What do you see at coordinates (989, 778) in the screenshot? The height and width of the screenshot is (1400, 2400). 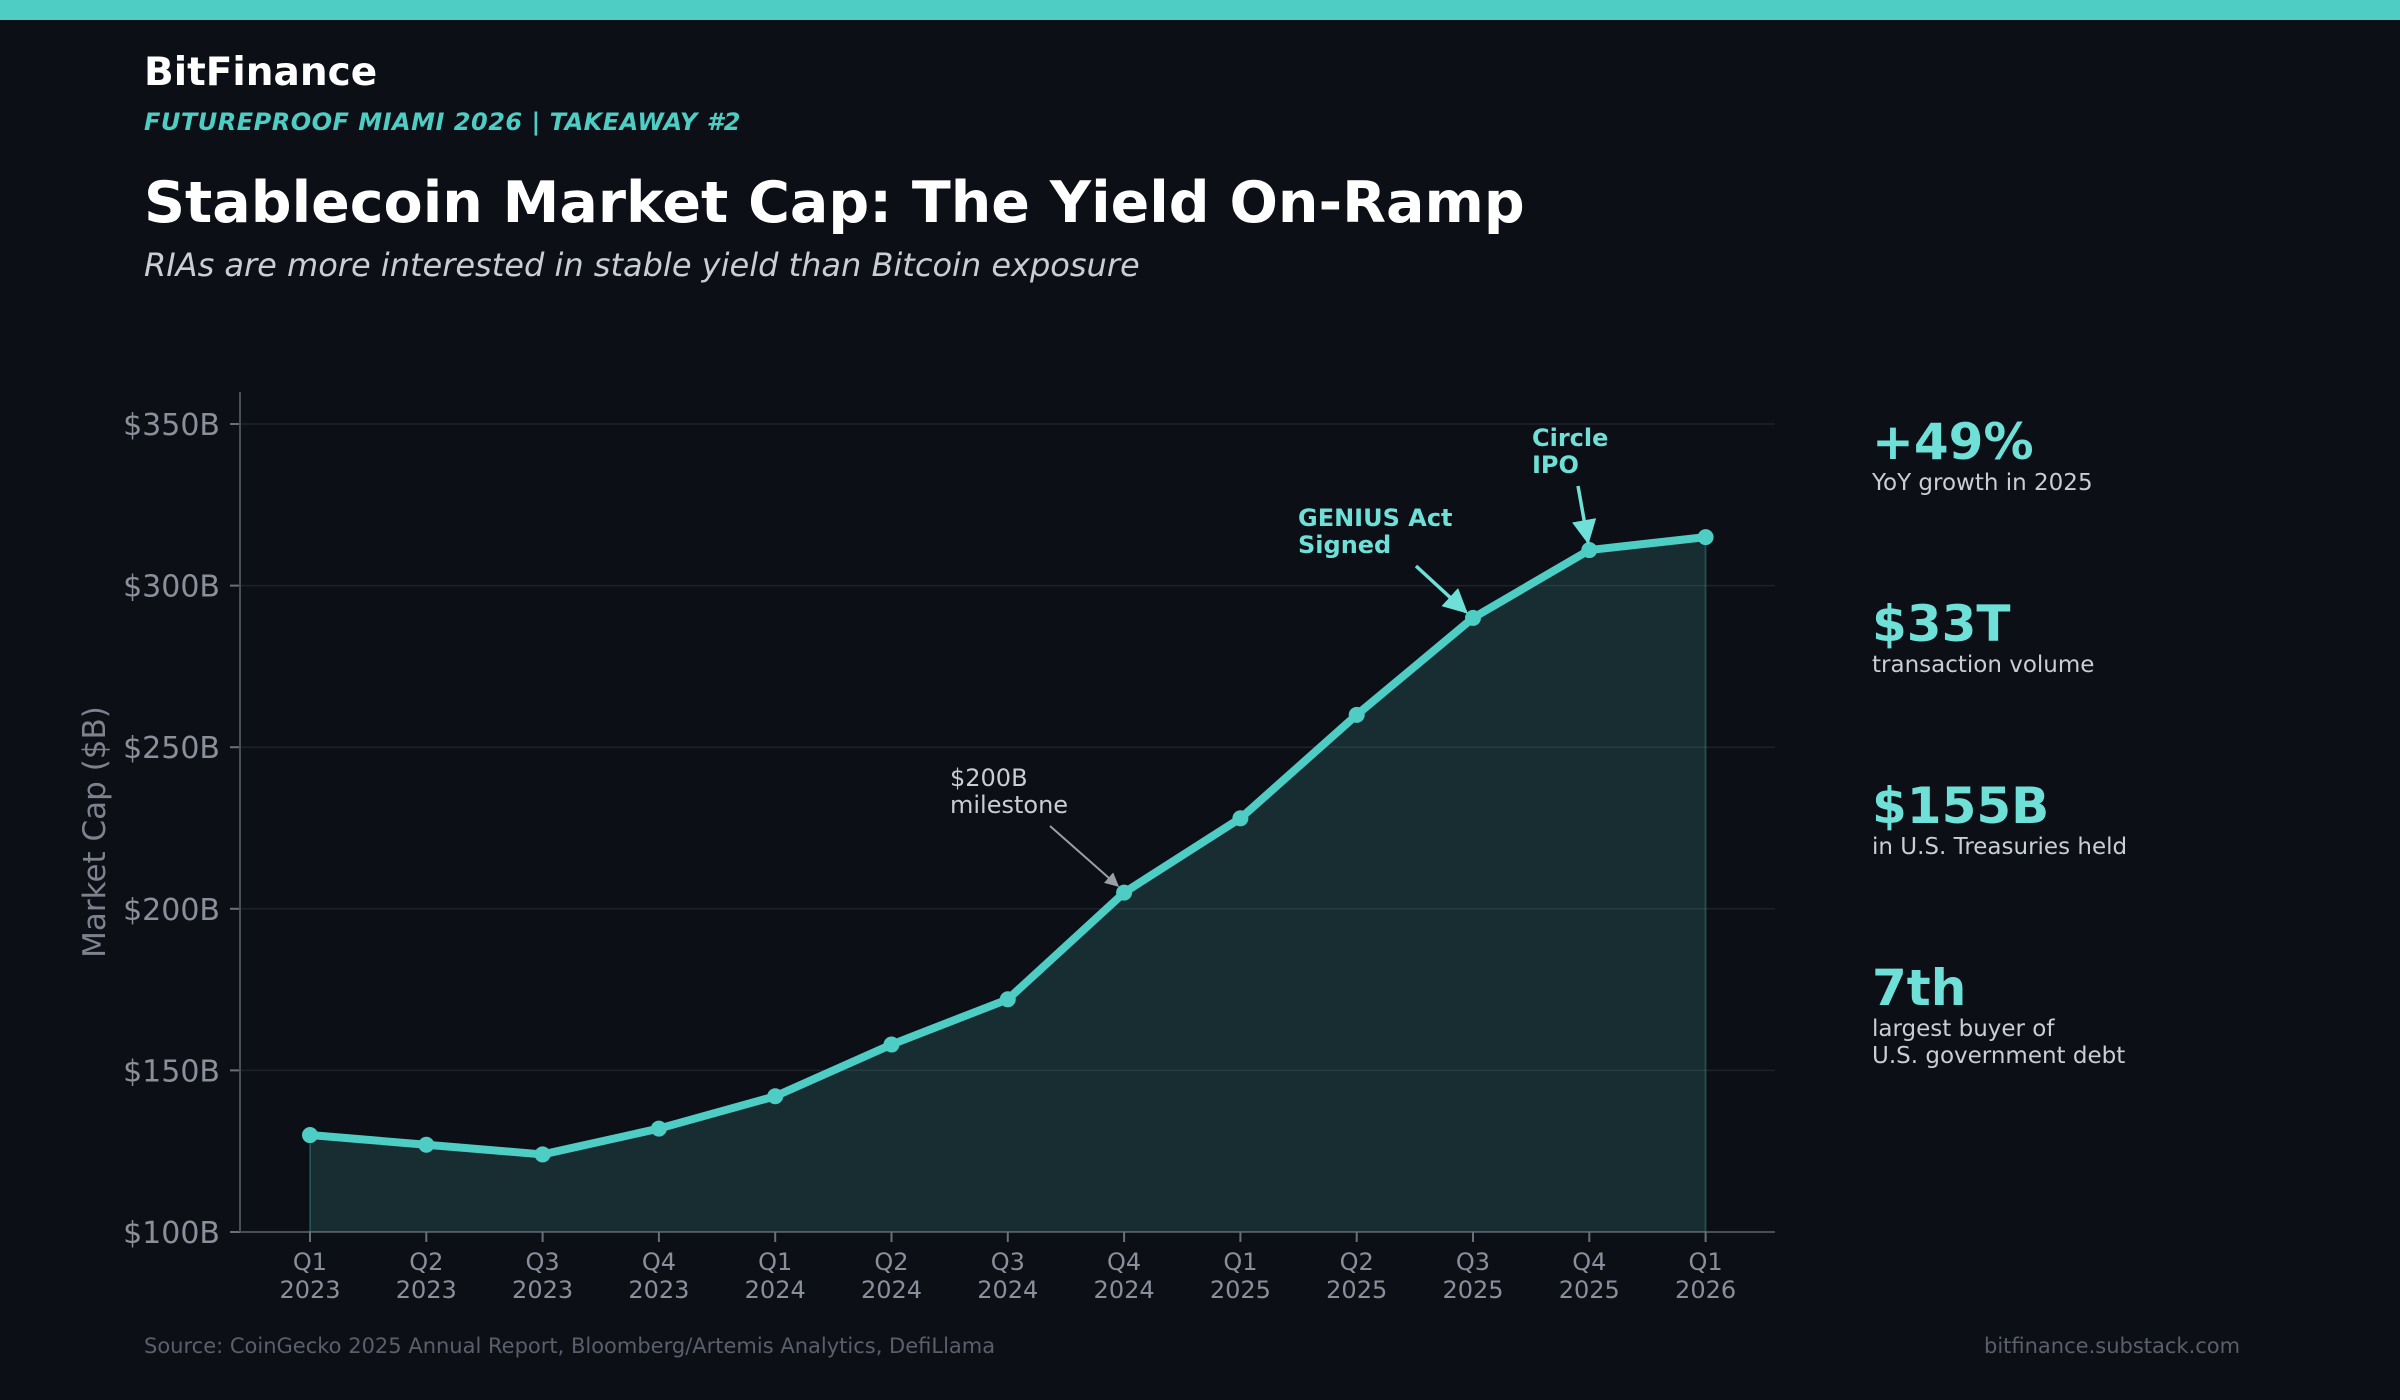 I see `annotation-label: $200B` at bounding box center [989, 778].